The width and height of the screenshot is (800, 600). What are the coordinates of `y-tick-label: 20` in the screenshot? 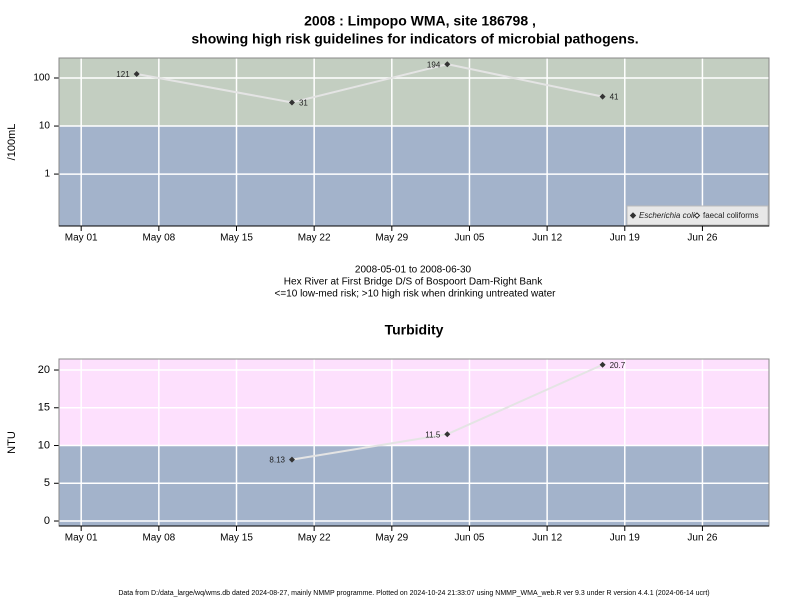 It's located at (44, 370).